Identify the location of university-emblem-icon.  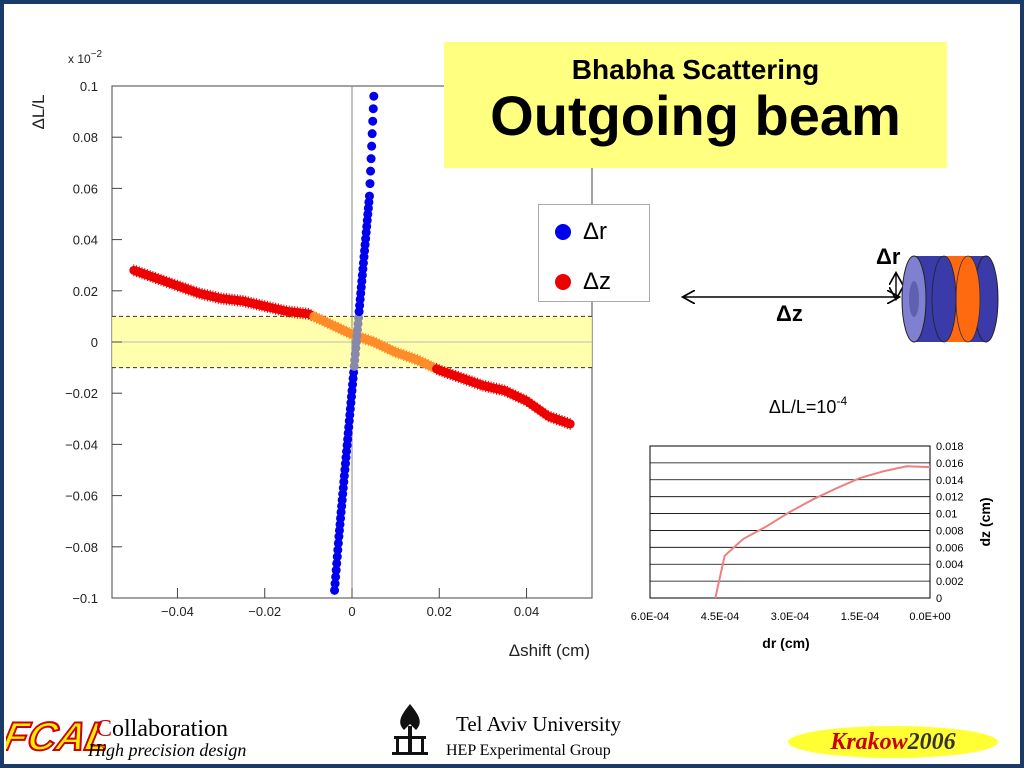
(410, 729).